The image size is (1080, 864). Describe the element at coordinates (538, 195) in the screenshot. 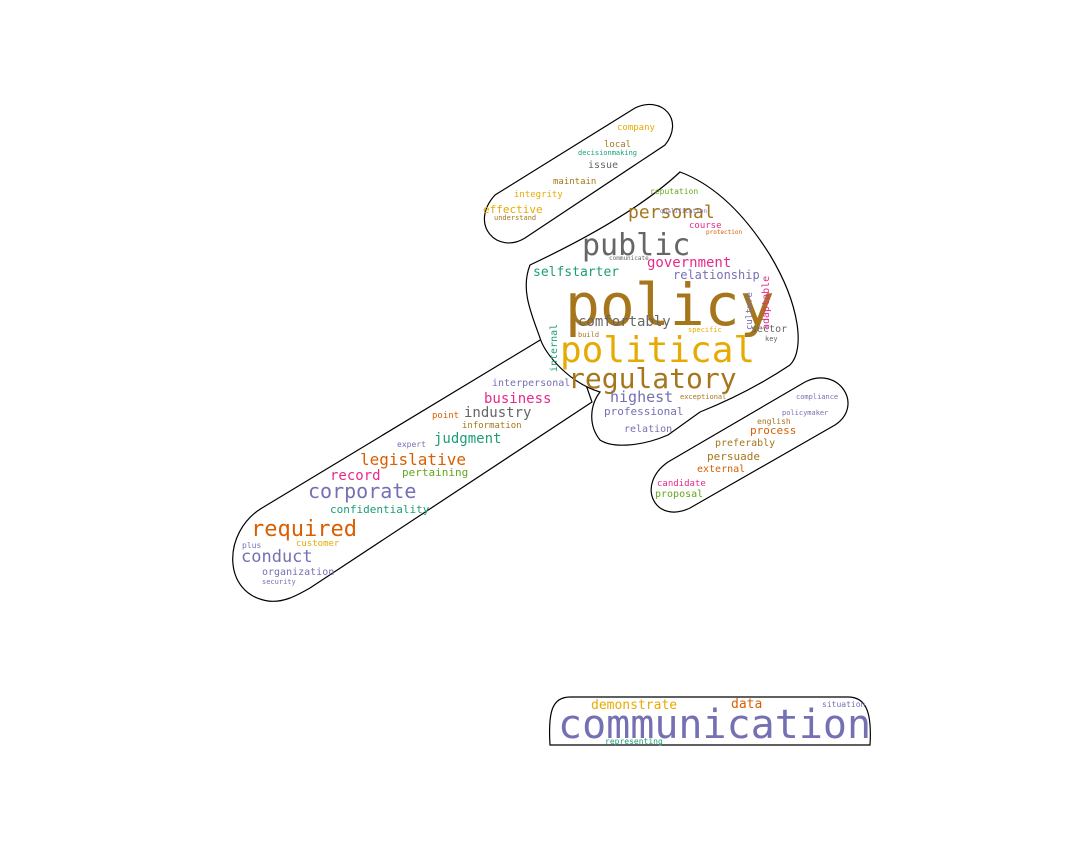

I see `word-integrity: integrity` at that location.